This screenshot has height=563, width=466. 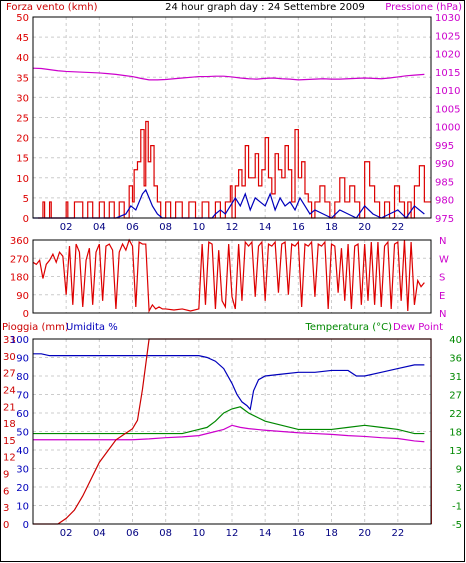 I want to click on pressure-y-tick-label: 985, so click(x=444, y=182).